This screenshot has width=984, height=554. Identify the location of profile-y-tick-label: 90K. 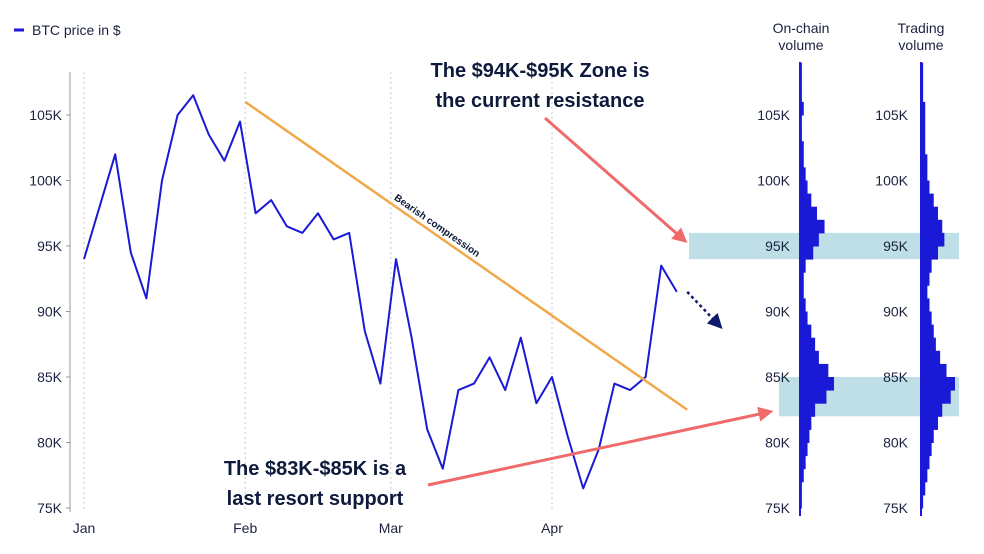
(896, 312).